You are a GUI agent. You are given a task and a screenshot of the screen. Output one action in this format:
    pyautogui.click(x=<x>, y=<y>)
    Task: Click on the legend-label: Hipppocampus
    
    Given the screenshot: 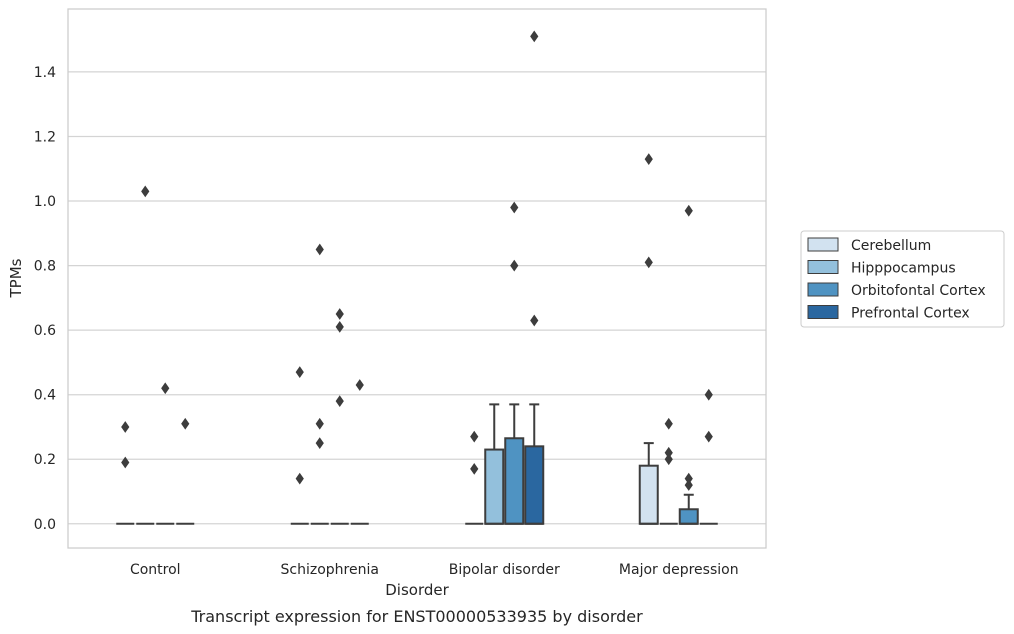 What is the action you would take?
    pyautogui.click(x=903, y=269)
    